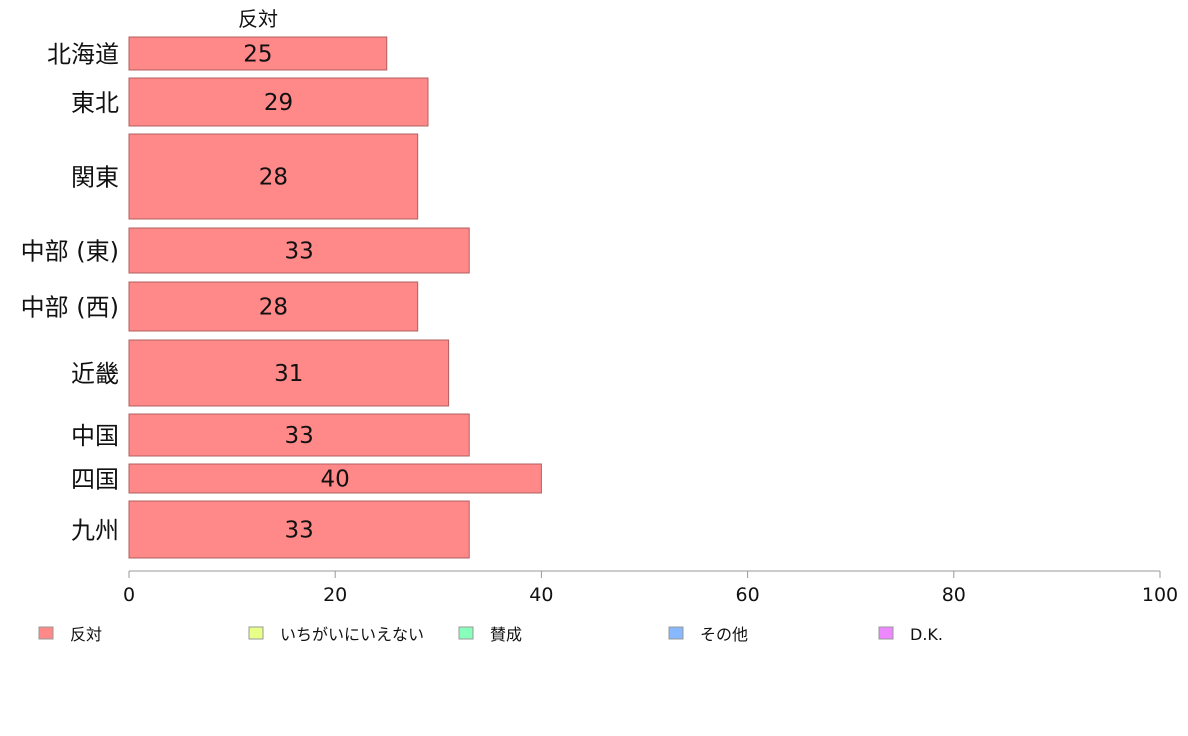 This screenshot has height=736, width=1188. Describe the element at coordinates (724, 634) in the screenshot. I see `legend-label-3: その他` at that location.